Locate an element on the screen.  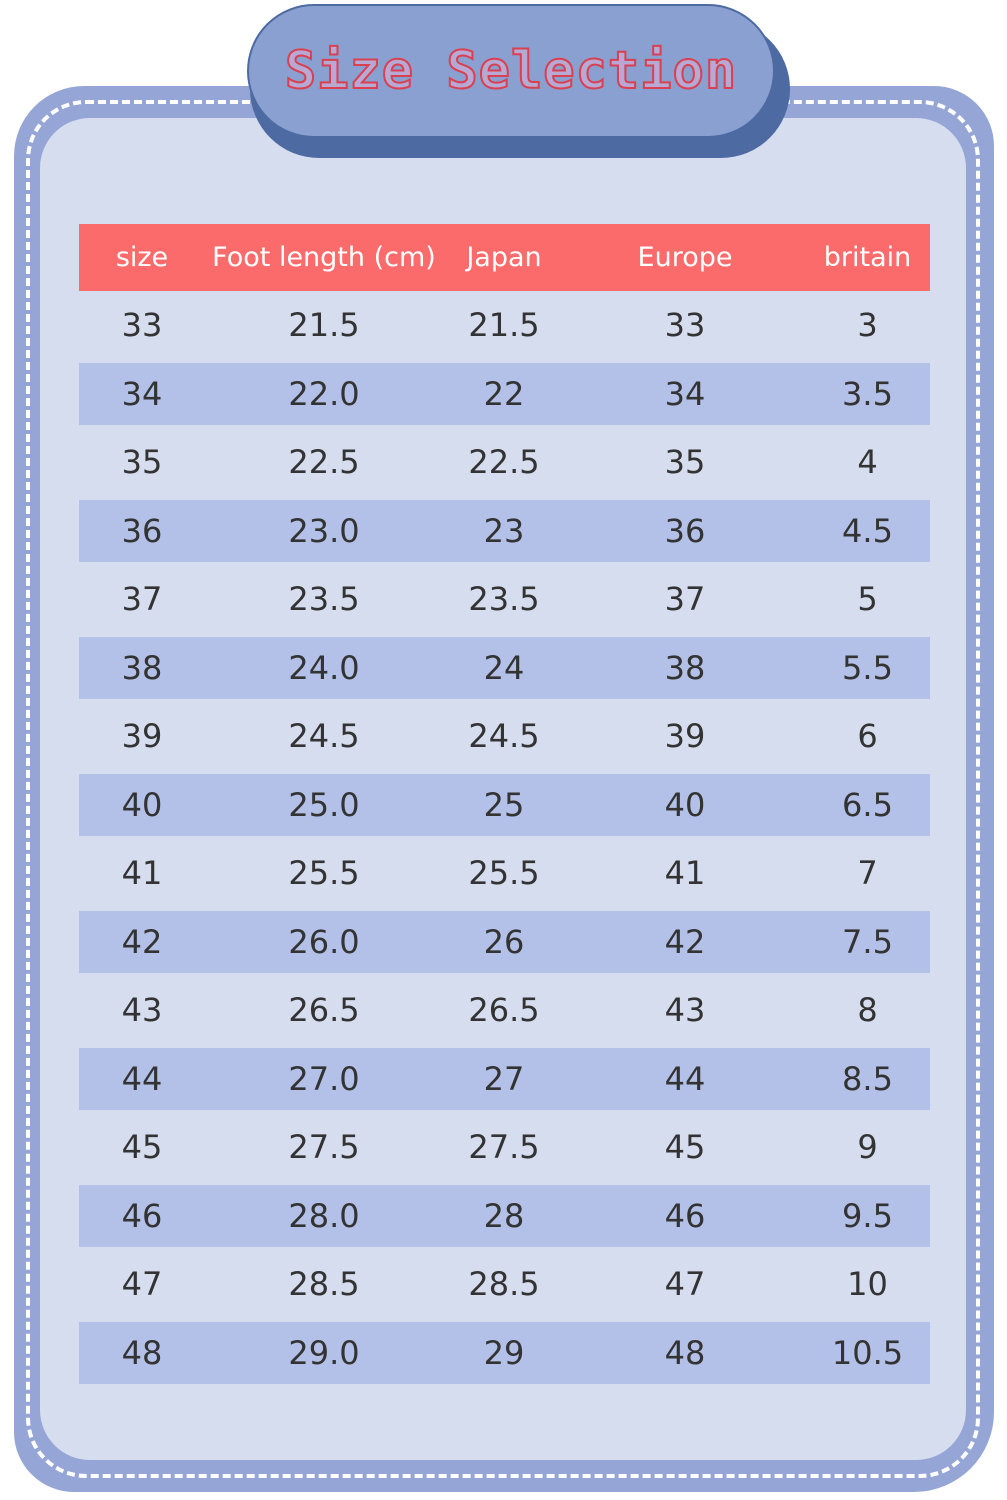
table-cell: 5 is located at coordinates (867, 599).